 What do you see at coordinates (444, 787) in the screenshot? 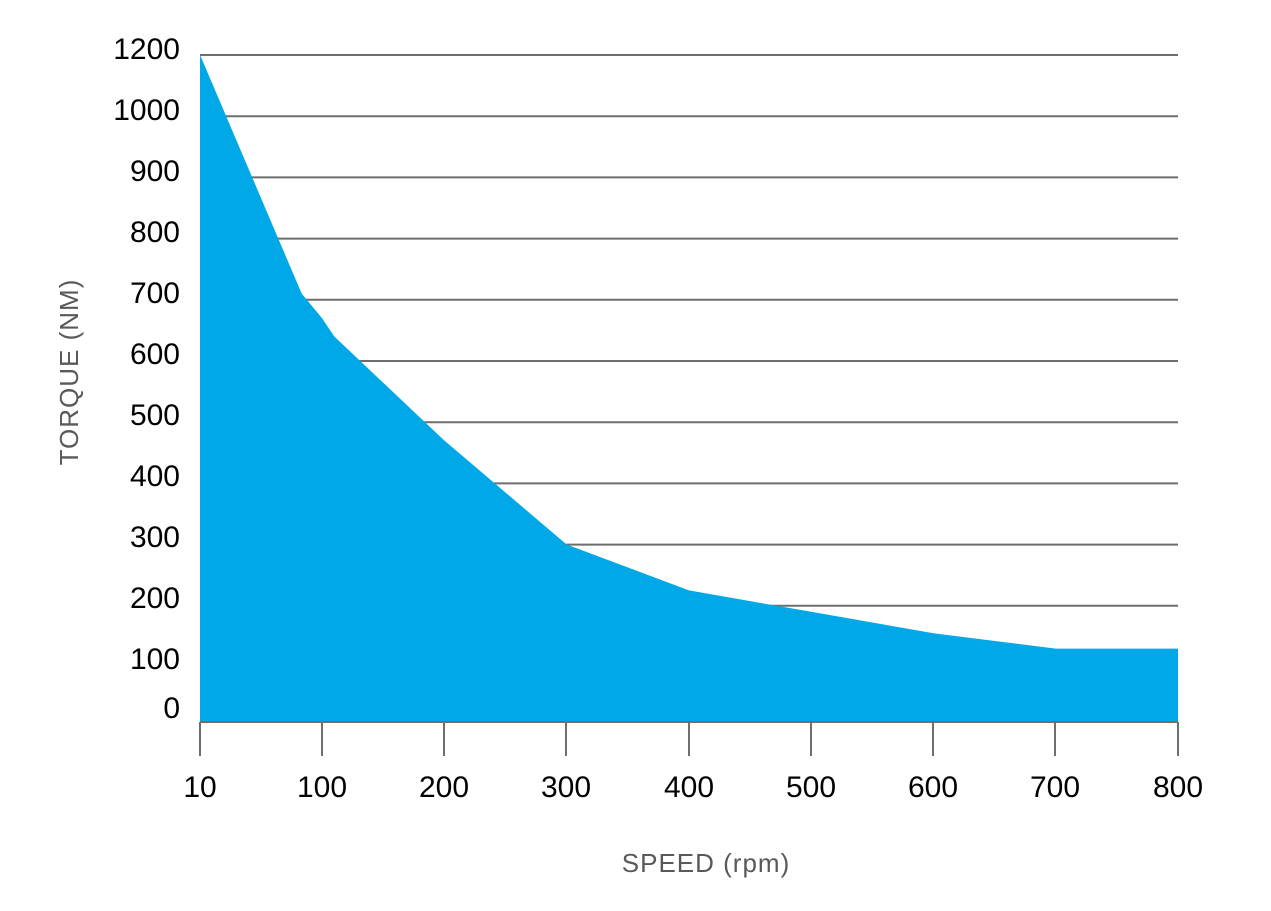
I see `x-tick-label: 200` at bounding box center [444, 787].